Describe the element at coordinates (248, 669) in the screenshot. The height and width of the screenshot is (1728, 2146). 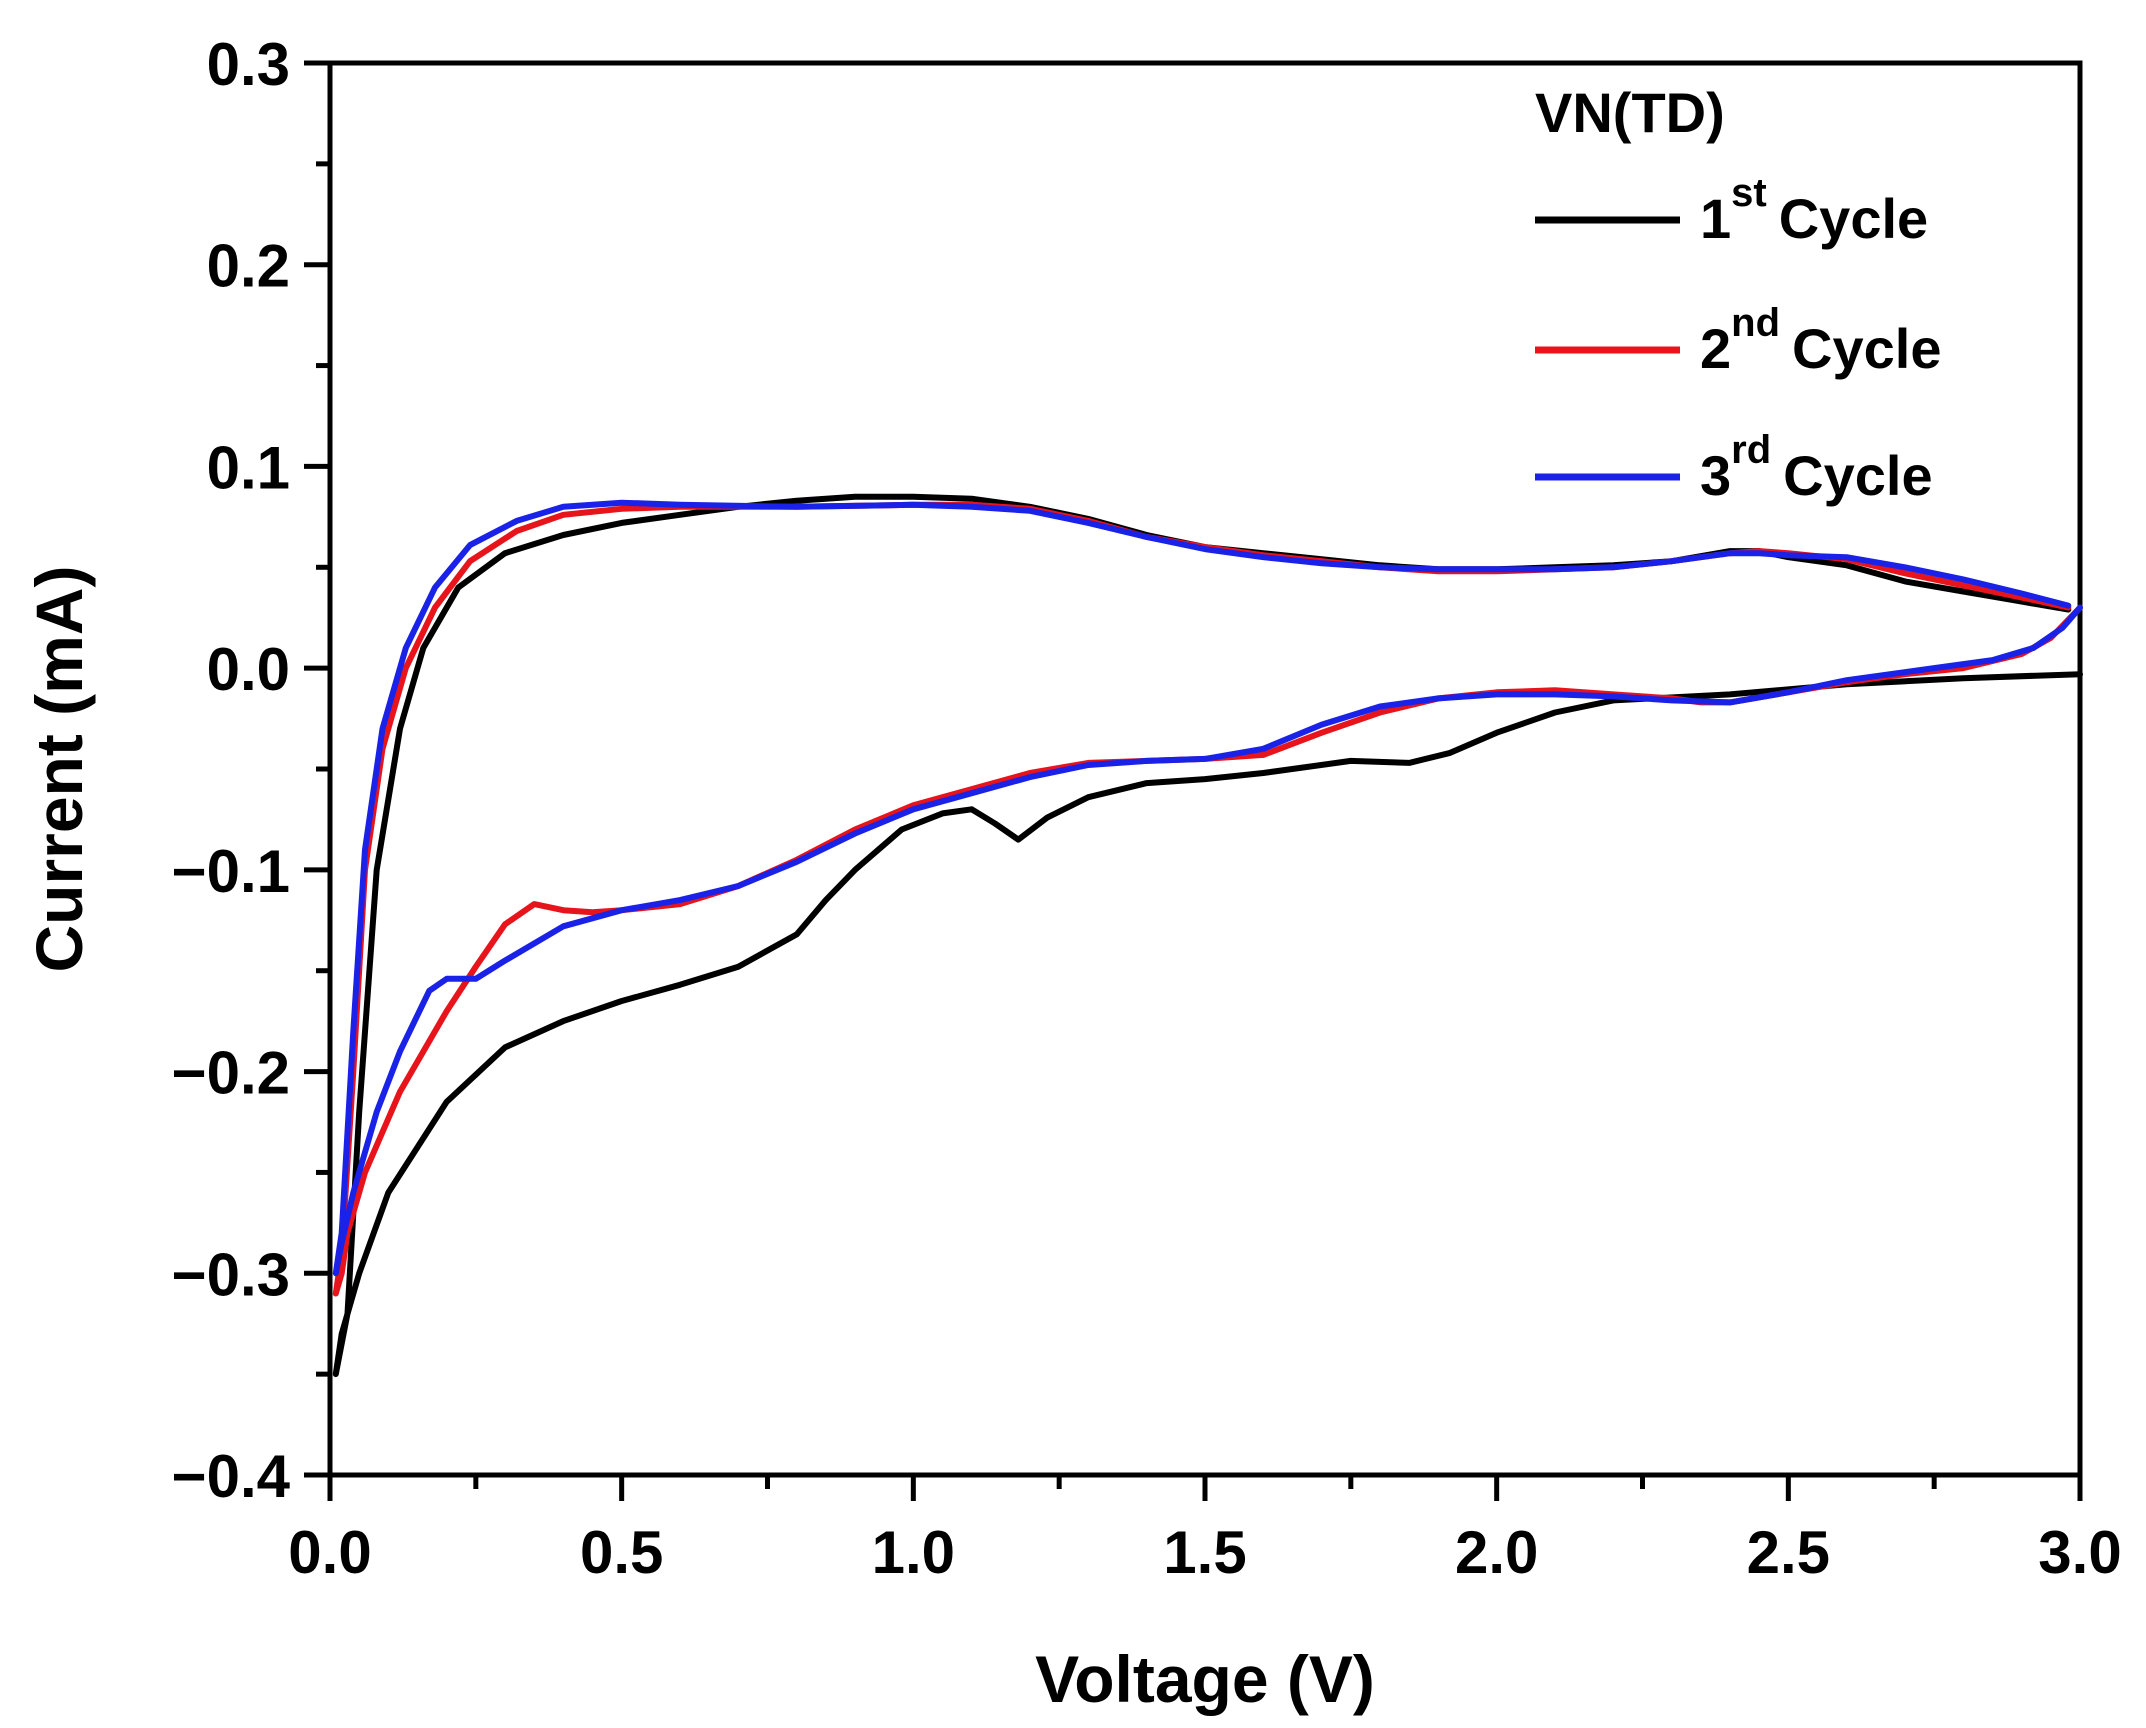
I see `y-tick-label: 0.0` at that location.